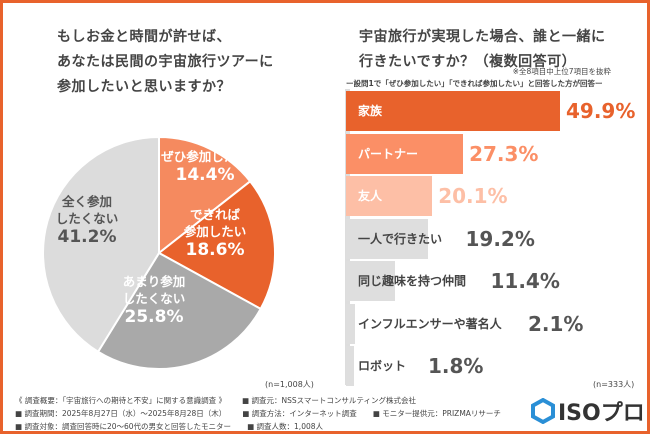 The height and width of the screenshot is (434, 650). What do you see at coordinates (289, 384) in the screenshot?
I see `left-sample-size: (n=1,008人)` at bounding box center [289, 384].